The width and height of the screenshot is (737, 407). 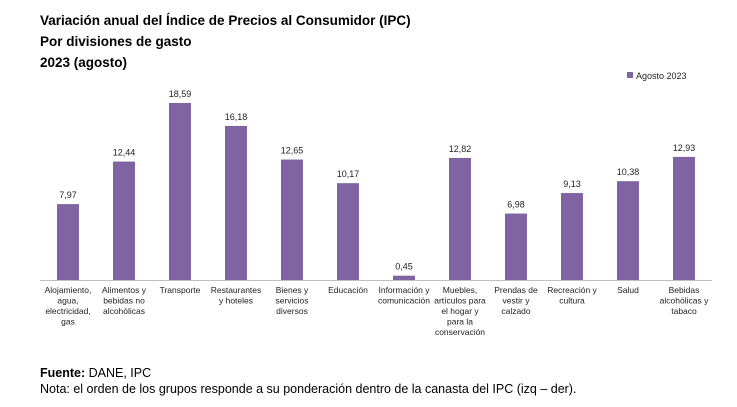 I want to click on legend: Agosto 2023, so click(x=657, y=76).